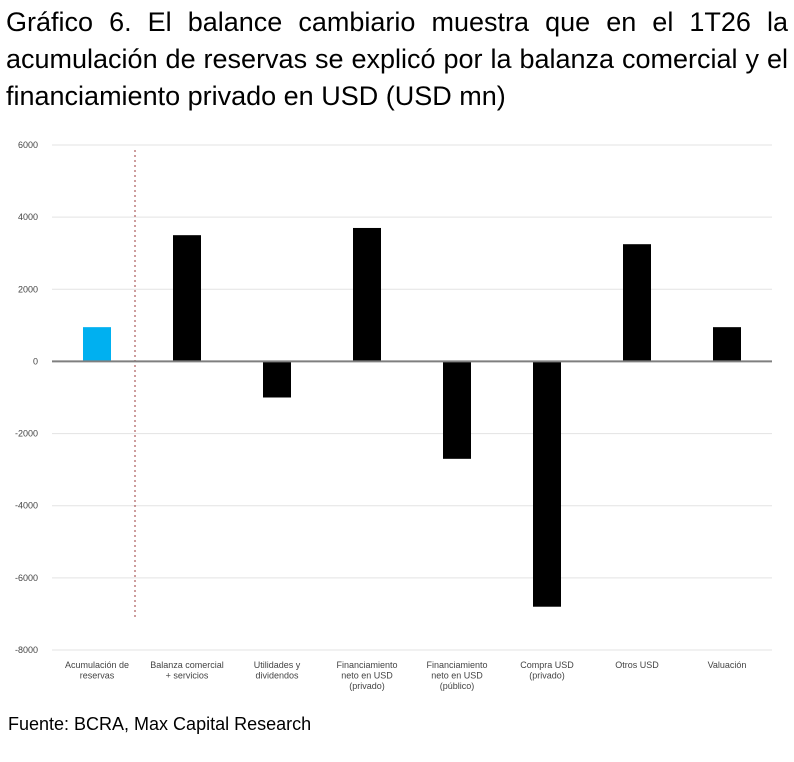  What do you see at coordinates (366, 675) in the screenshot?
I see `x-category-label: Financiamiento neto en USD (privado)` at bounding box center [366, 675].